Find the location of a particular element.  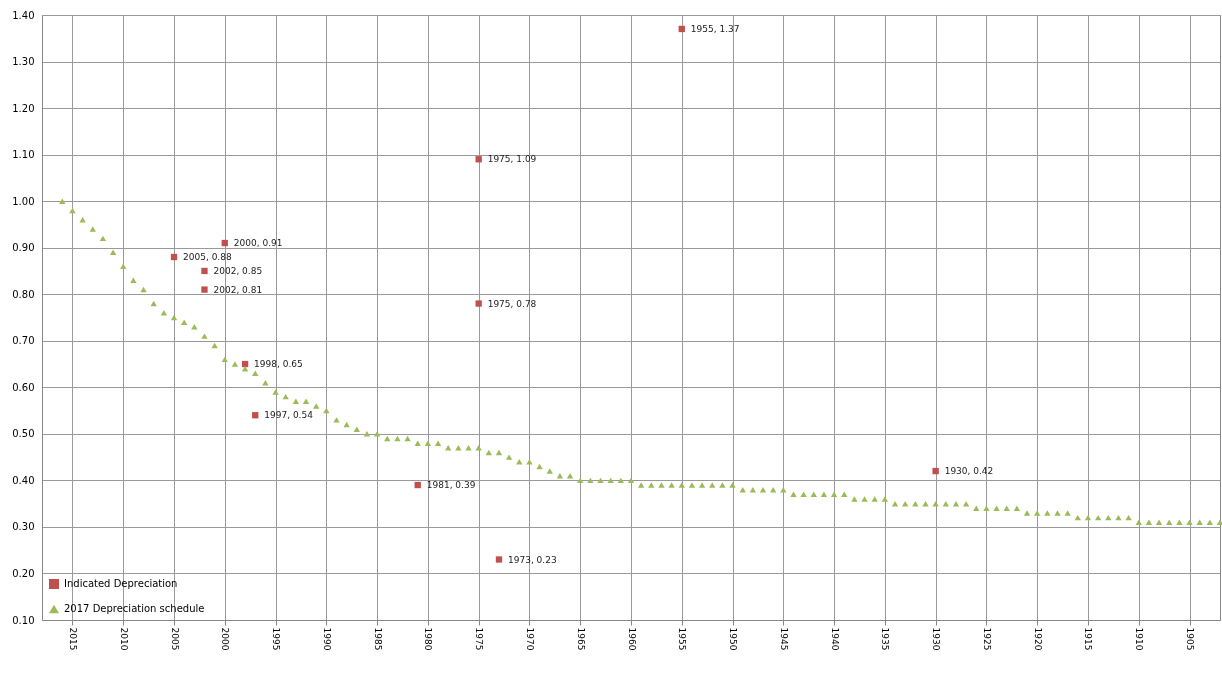

y-tick-label: 1.20 is located at coordinates (23, 108).